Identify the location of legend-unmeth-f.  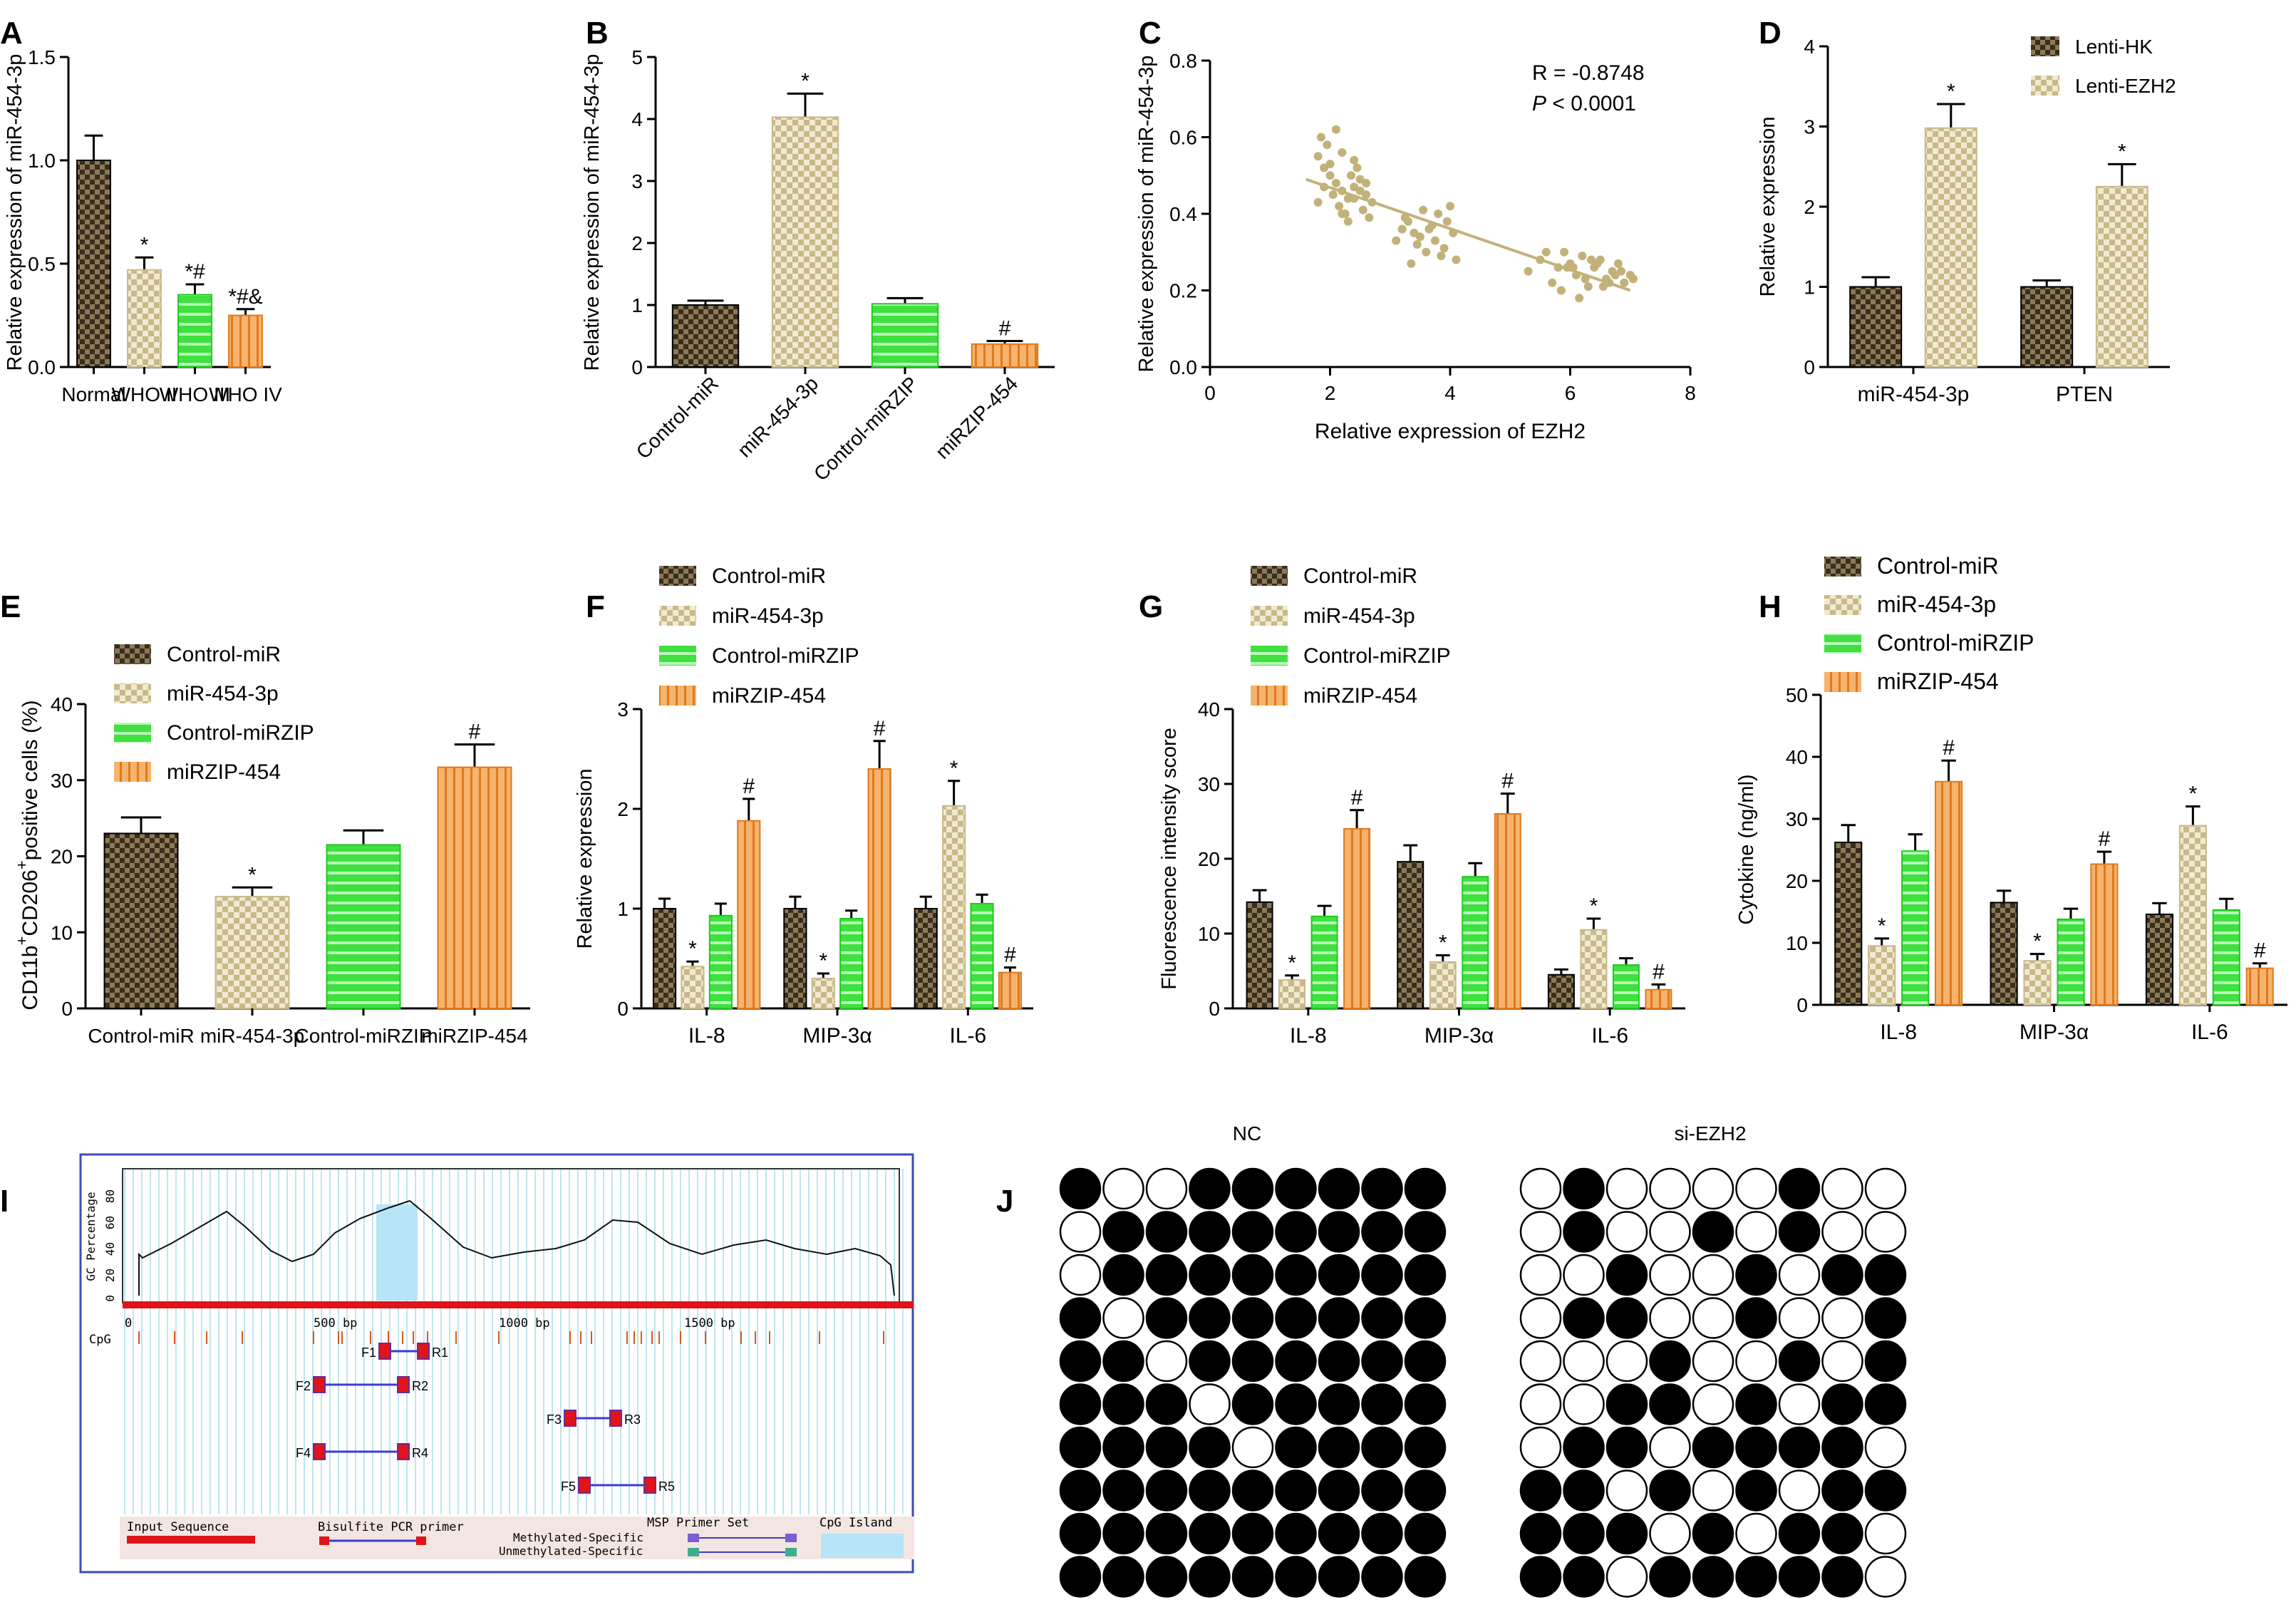
(694, 1552).